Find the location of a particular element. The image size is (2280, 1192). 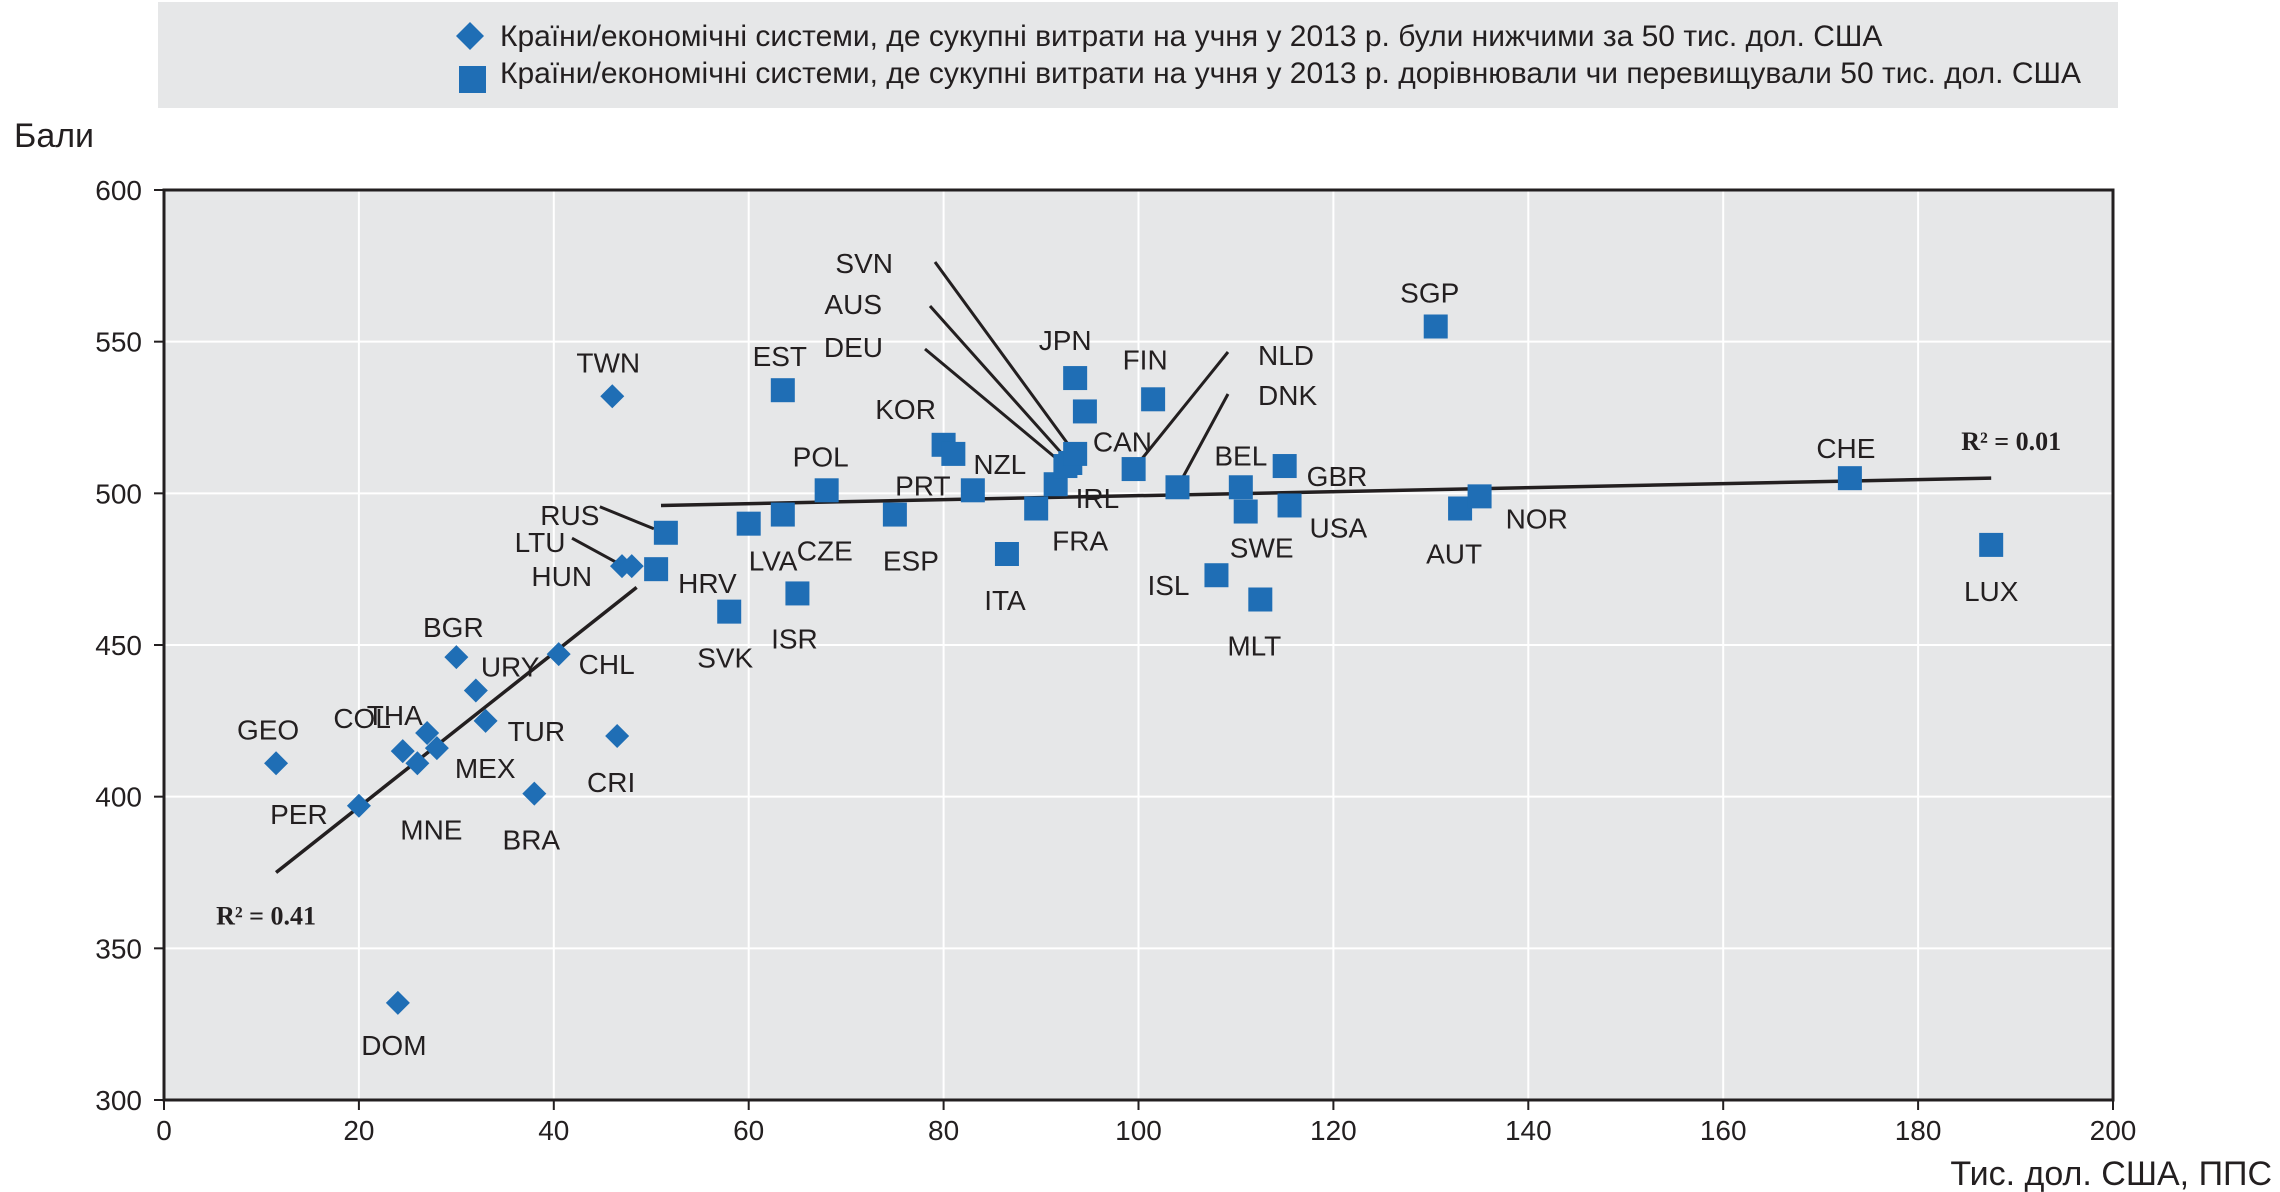

data-point-isr is located at coordinates (797, 593).